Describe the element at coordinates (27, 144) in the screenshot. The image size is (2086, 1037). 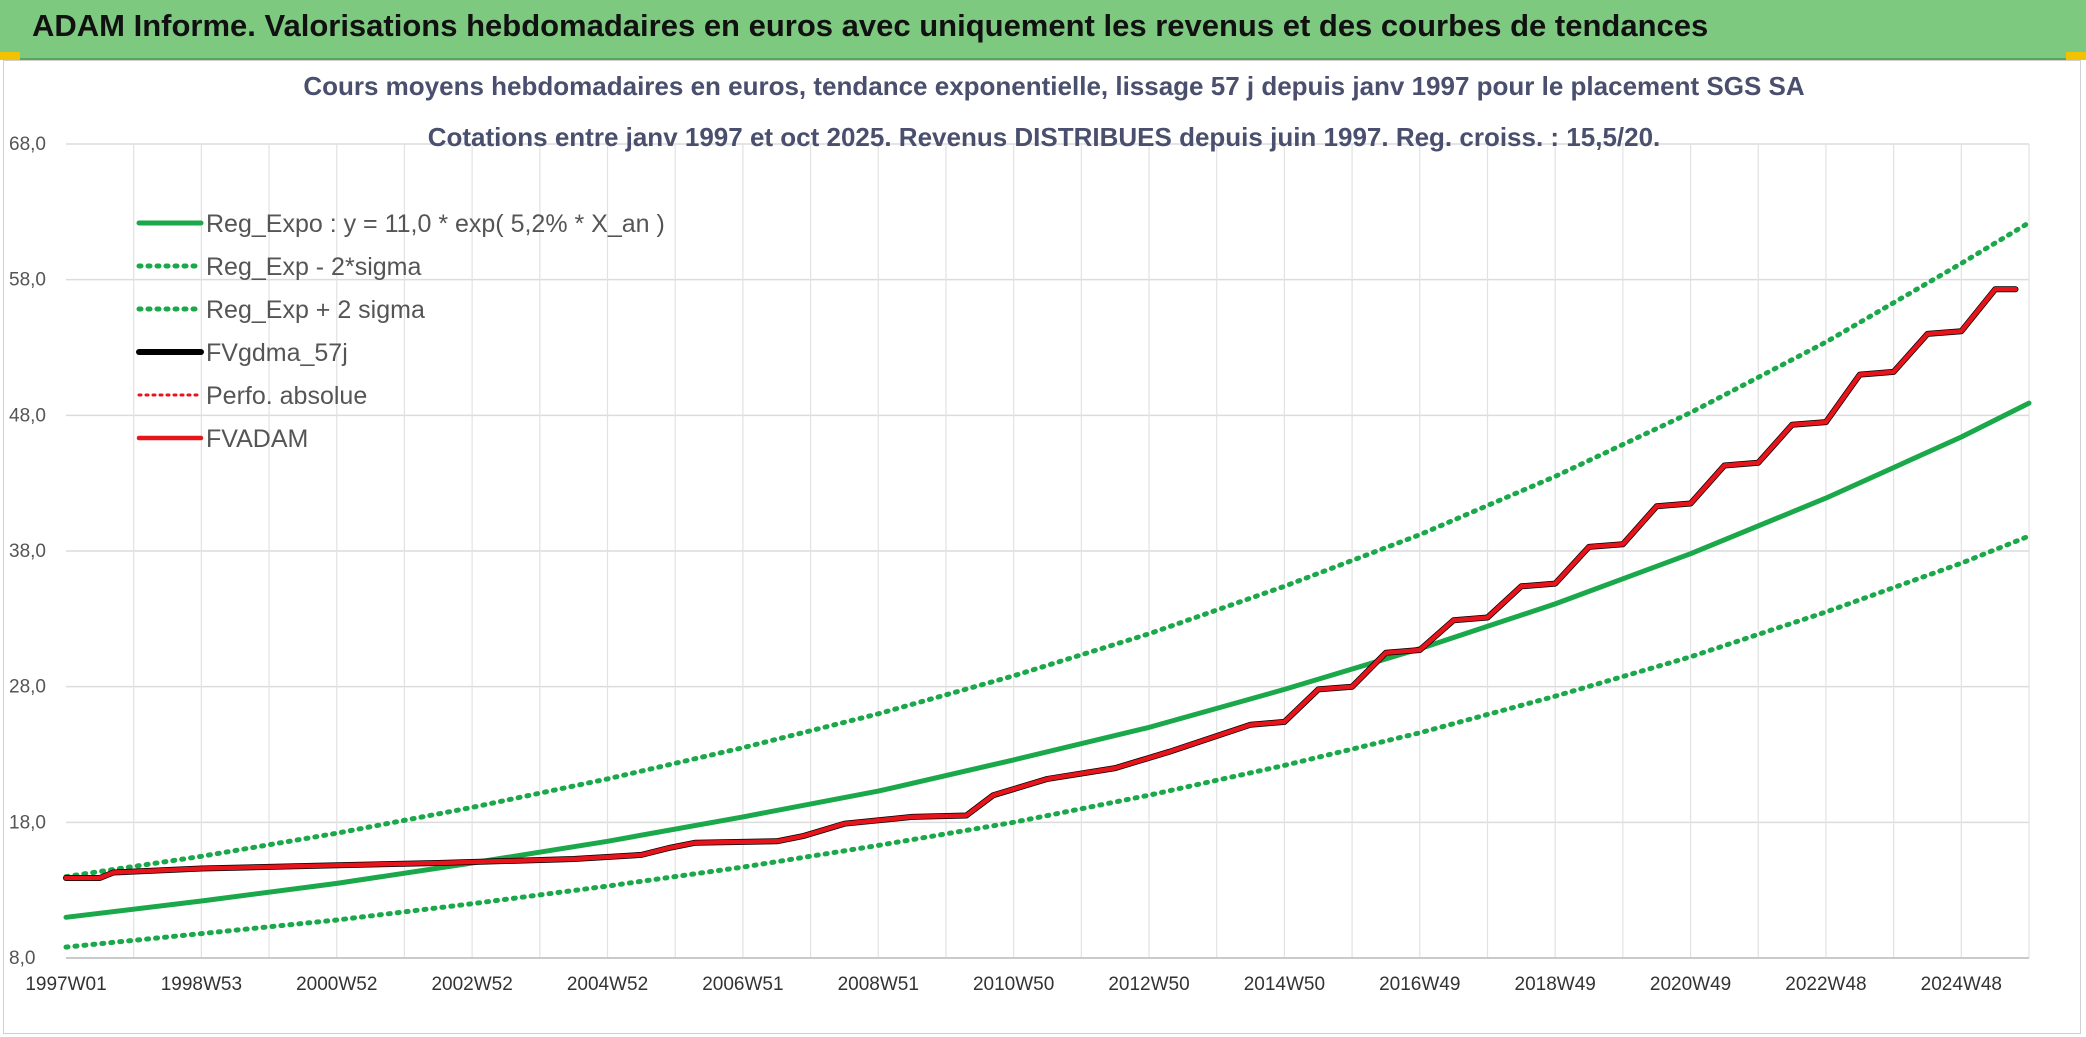
I see `y-tick-label: 68,0` at that location.